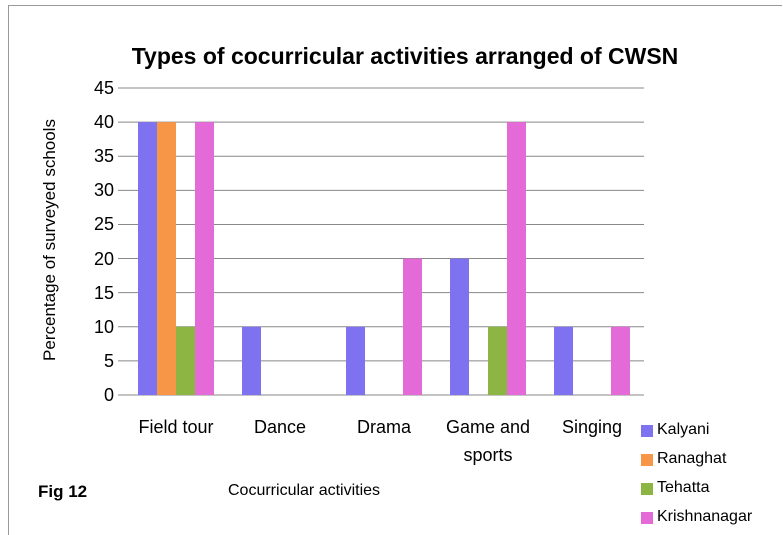 The image size is (783, 535). What do you see at coordinates (103, 224) in the screenshot?
I see `y-tick-label: 25` at bounding box center [103, 224].